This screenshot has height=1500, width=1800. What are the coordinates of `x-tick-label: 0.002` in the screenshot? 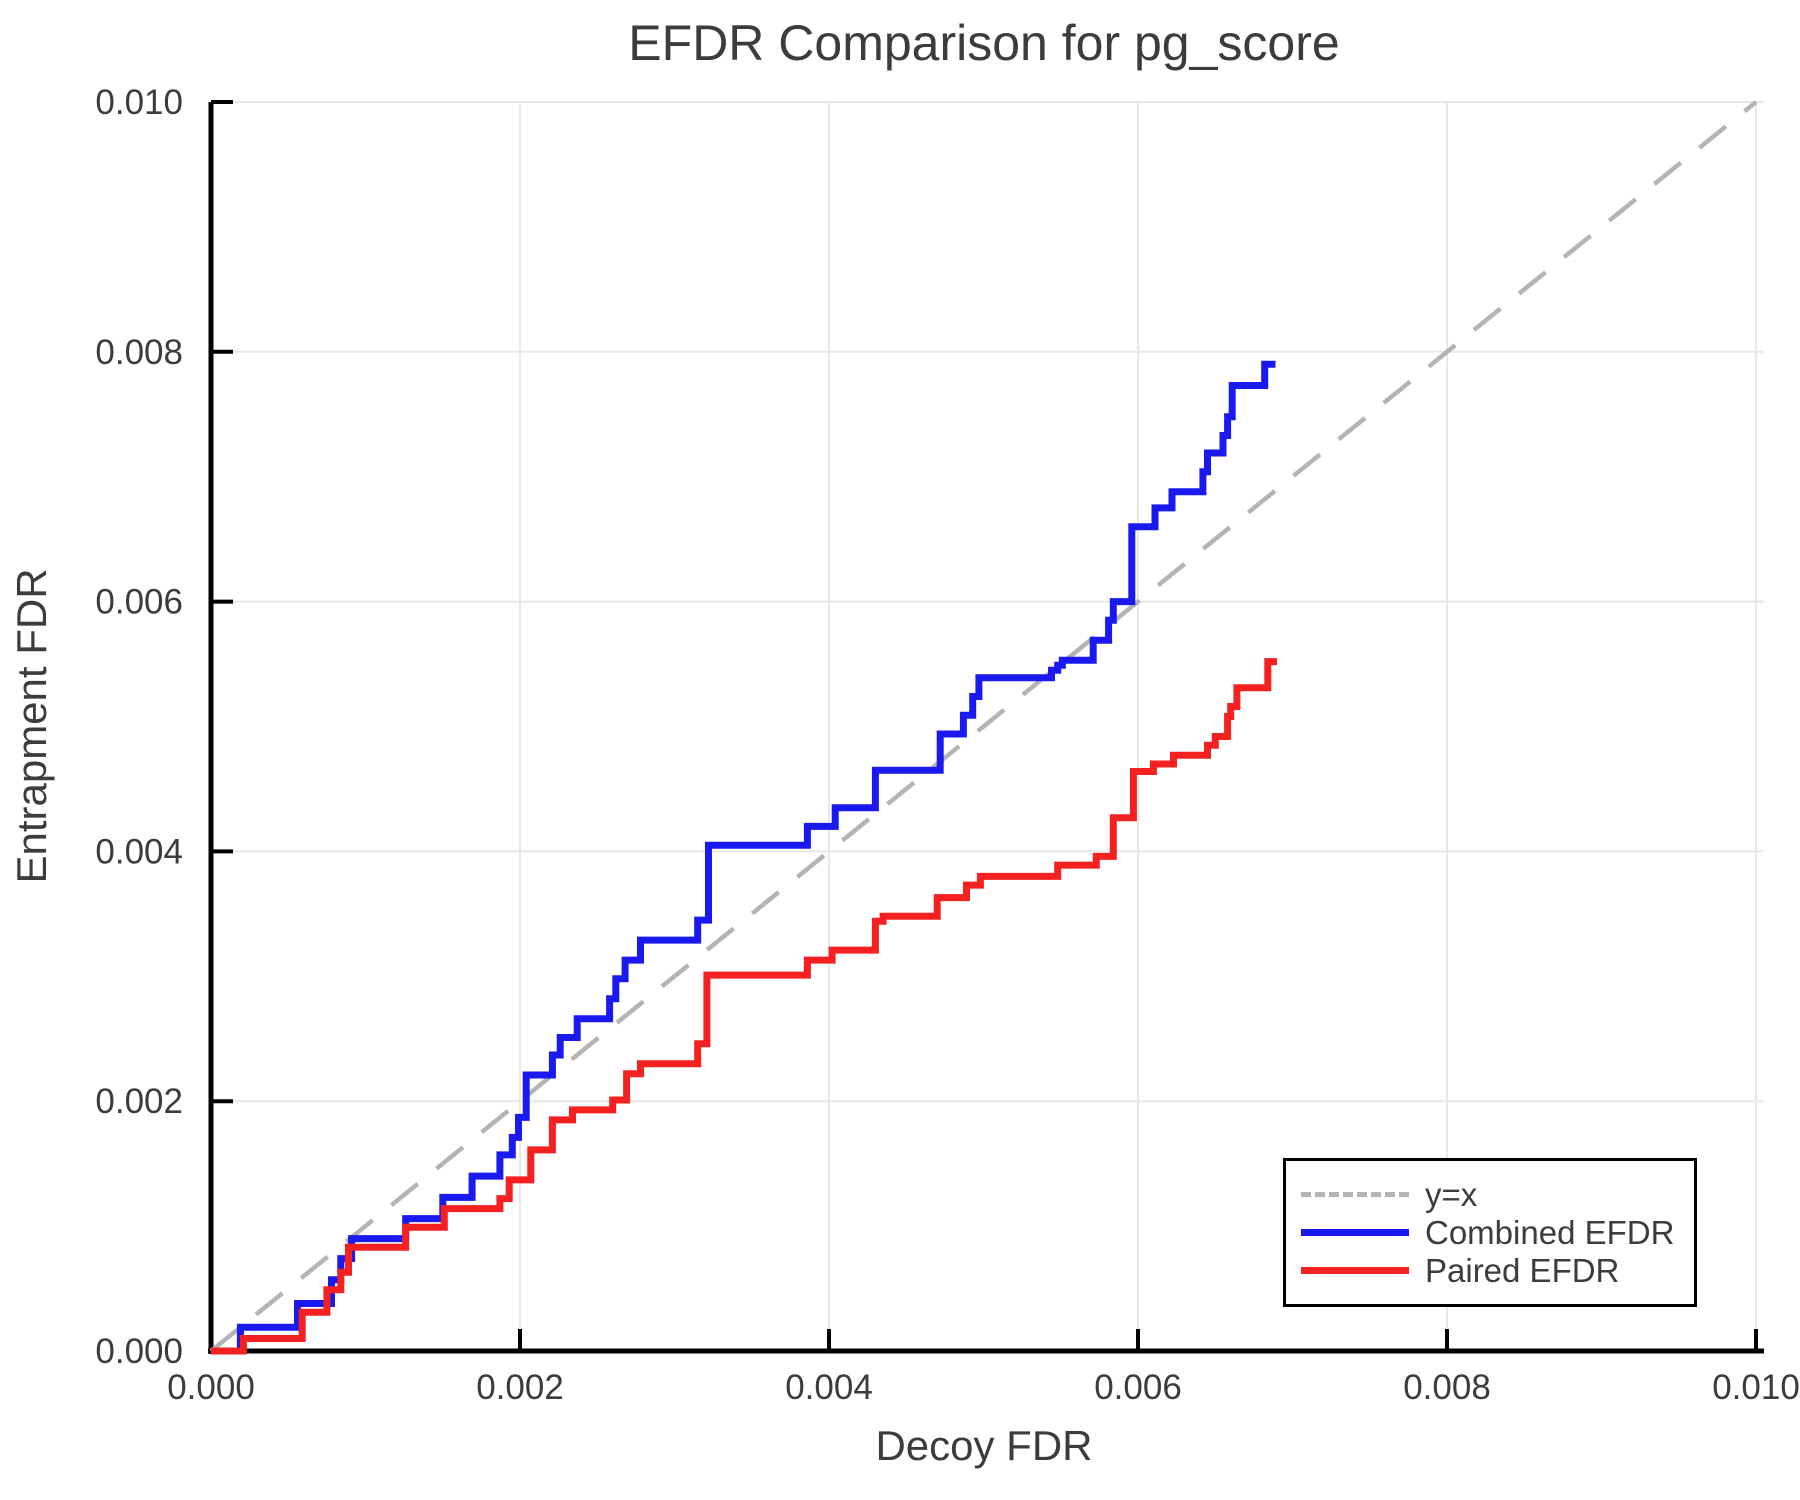 It's located at (520, 1387).